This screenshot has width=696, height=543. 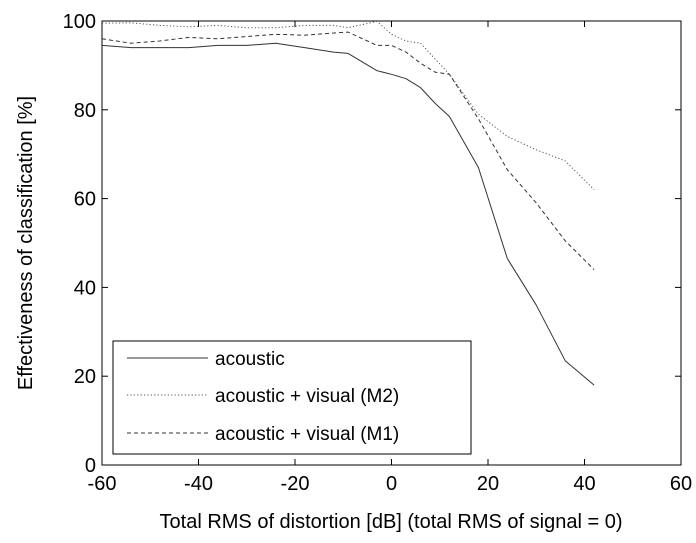 I want to click on y-tick-label: 100, so click(x=79, y=22).